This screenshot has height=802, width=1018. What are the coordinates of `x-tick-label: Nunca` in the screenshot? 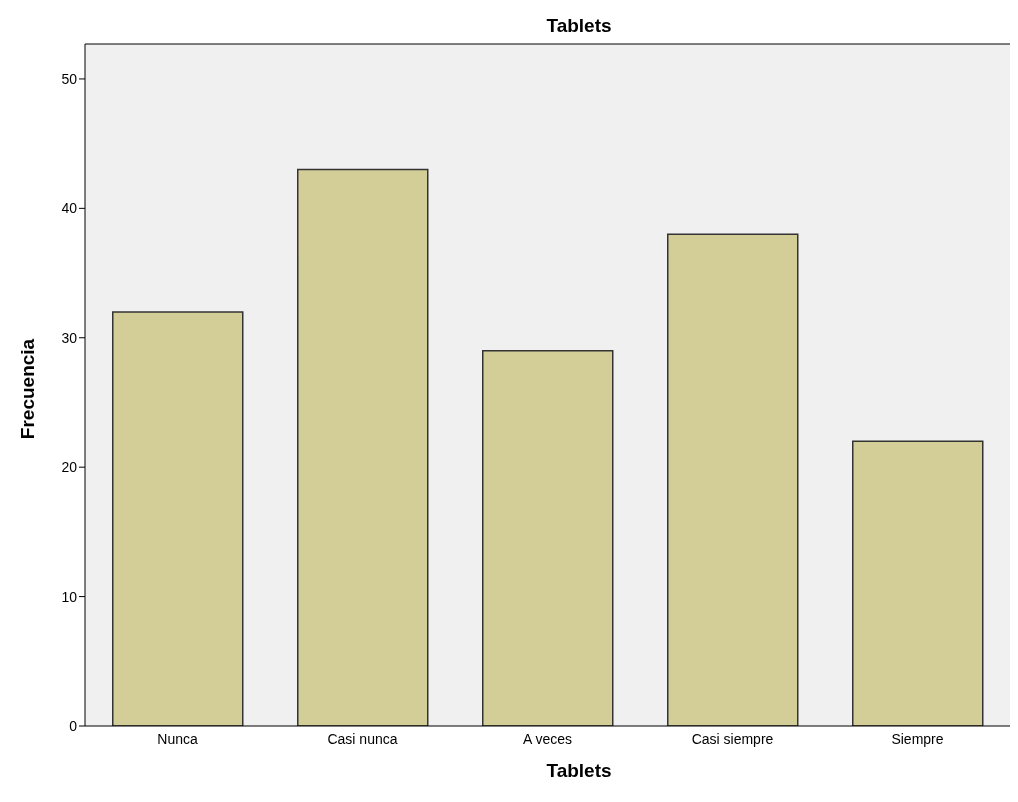 It's located at (177, 738).